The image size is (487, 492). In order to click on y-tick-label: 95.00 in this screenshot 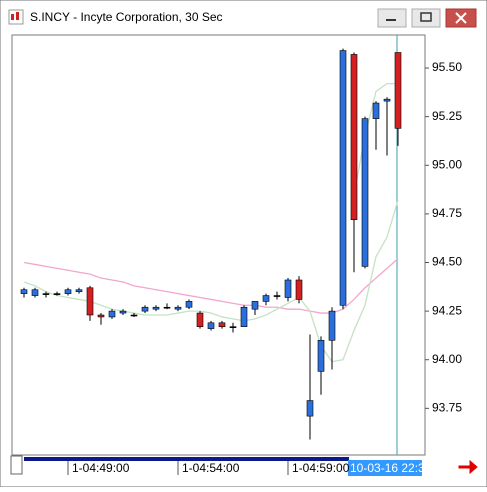, I will do `click(447, 164)`.